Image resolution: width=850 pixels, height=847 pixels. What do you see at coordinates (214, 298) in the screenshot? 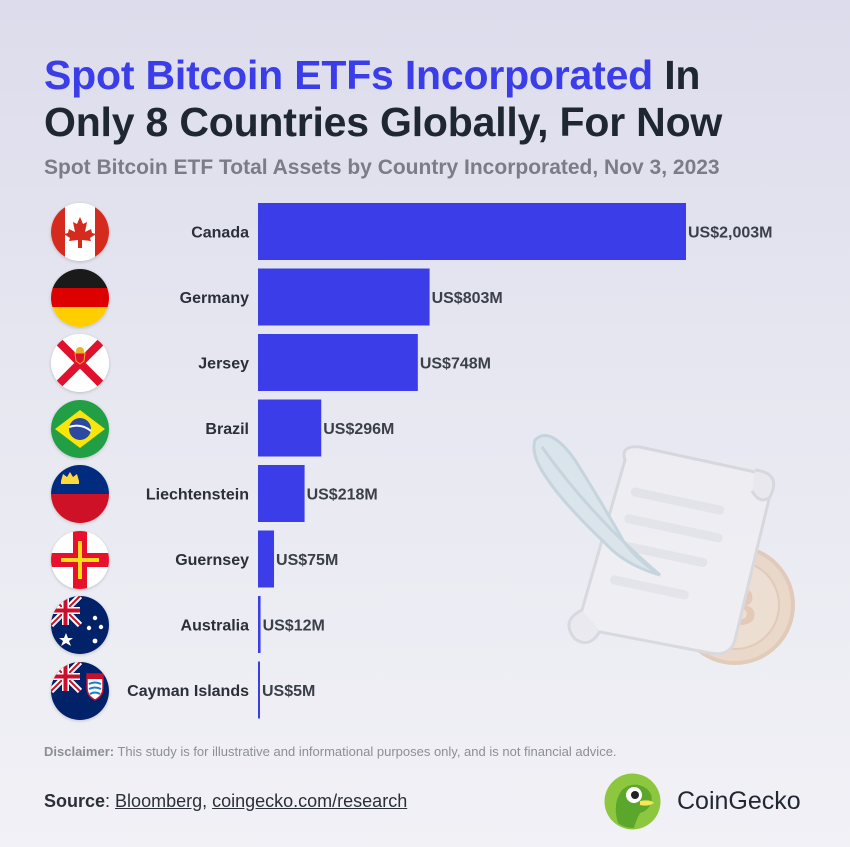
I see `category-label: Germany` at bounding box center [214, 298].